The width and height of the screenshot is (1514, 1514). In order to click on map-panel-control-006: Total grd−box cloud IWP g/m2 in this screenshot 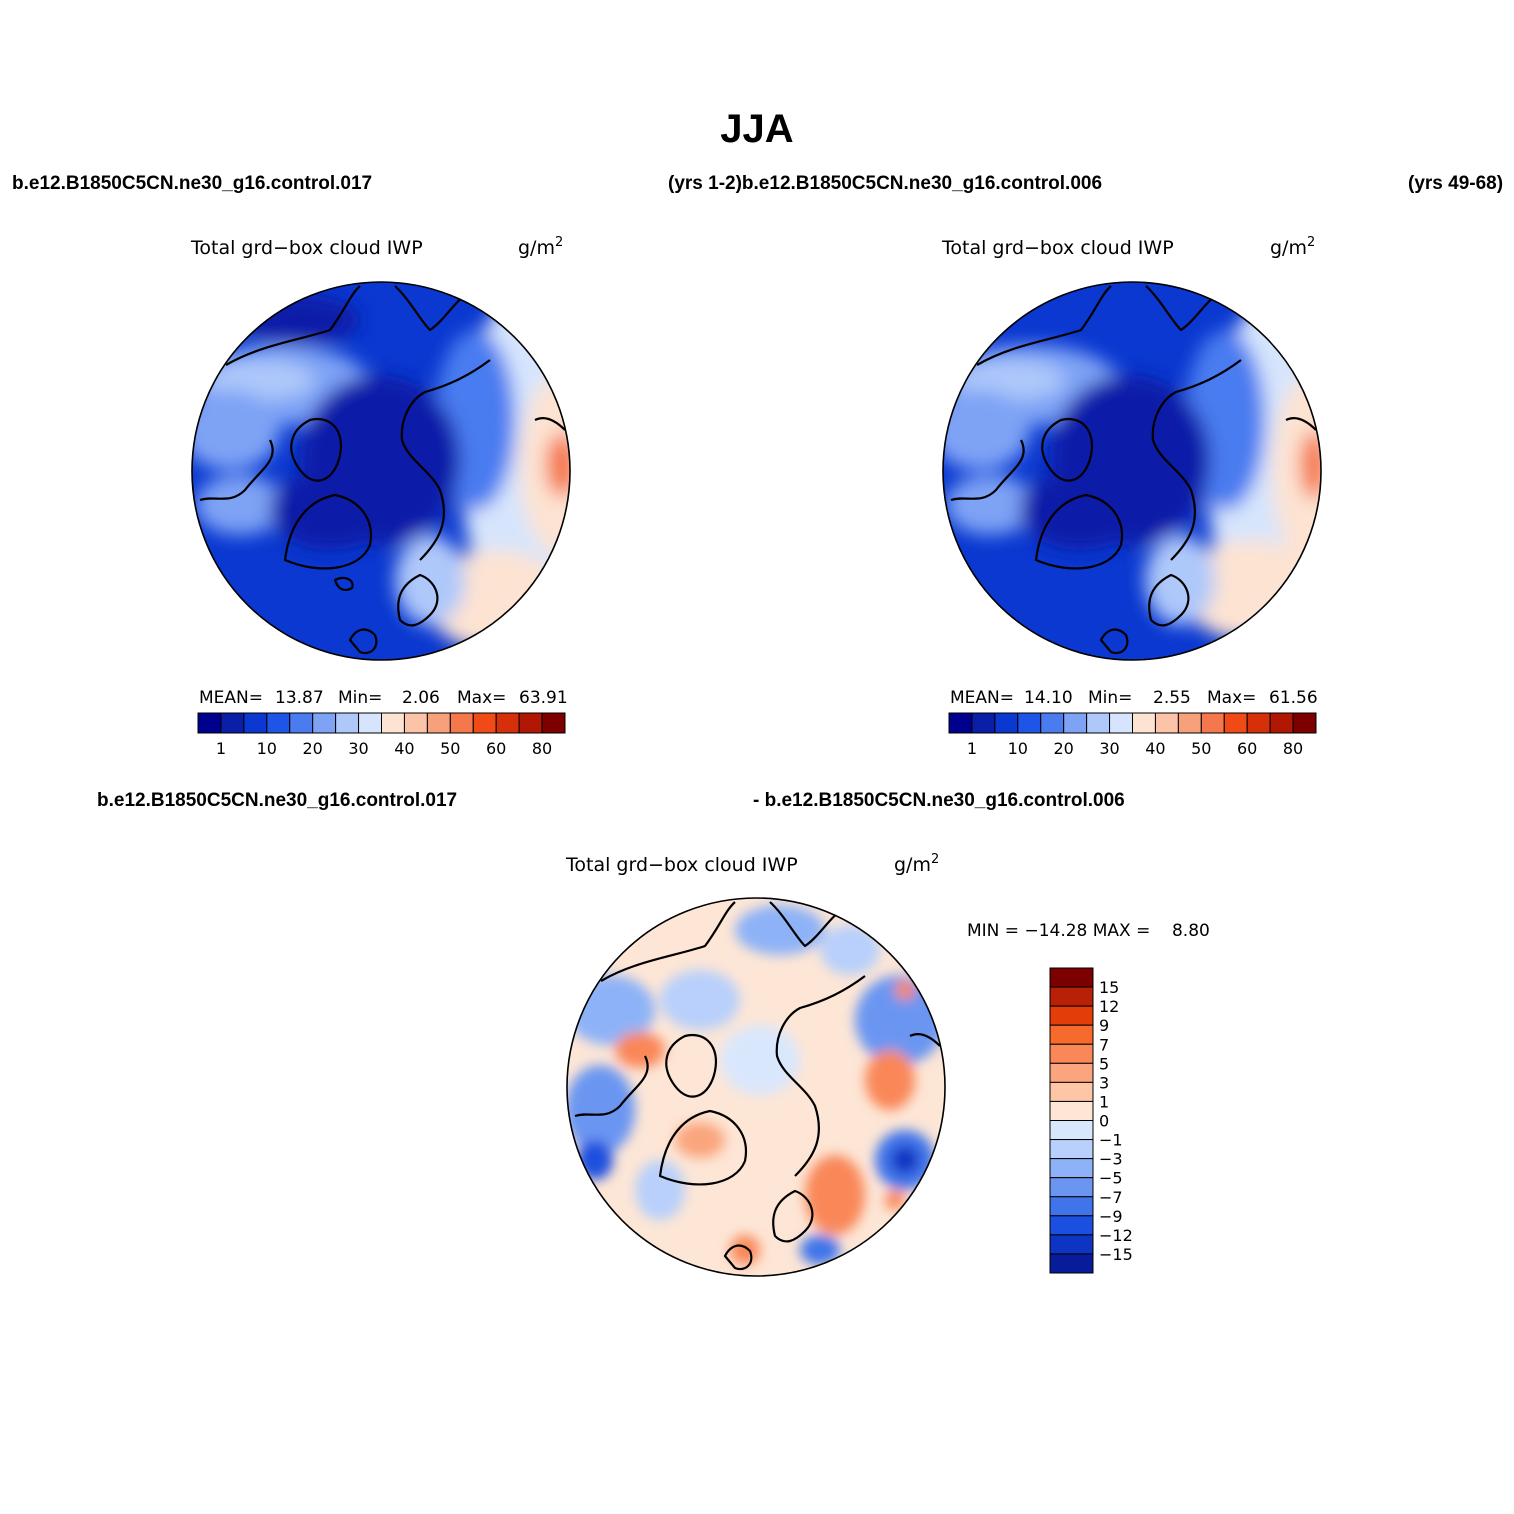, I will do `click(1131, 496)`.